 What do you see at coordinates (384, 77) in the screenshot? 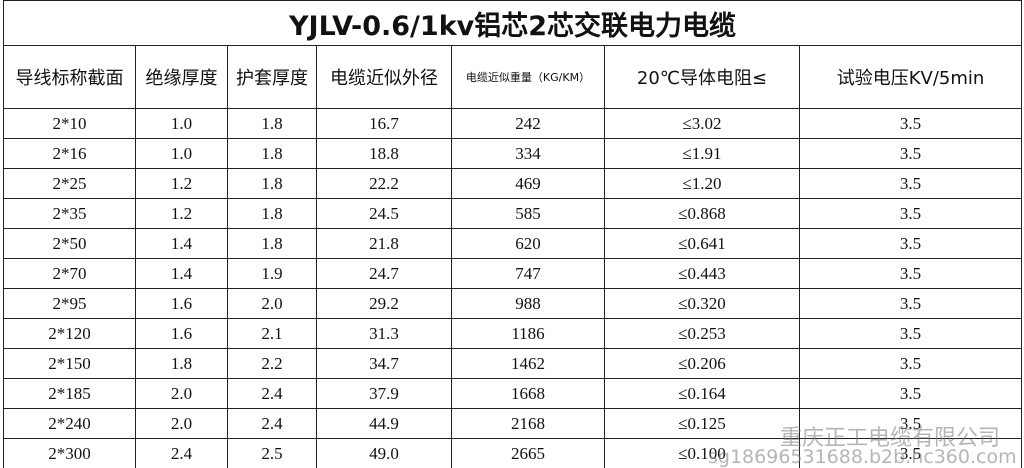
I see `header-cell: 电缆近似外径` at bounding box center [384, 77].